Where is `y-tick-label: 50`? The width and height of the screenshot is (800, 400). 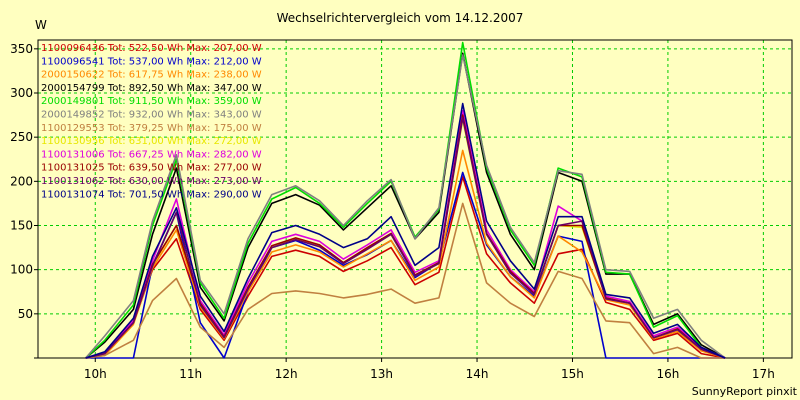 y-tick-label: 50 is located at coordinates (25, 314).